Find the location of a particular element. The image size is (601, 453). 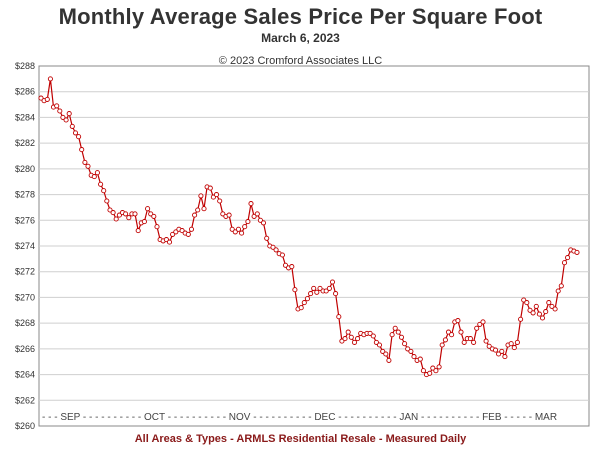

y-tick-label: $288 is located at coordinates (25, 66).